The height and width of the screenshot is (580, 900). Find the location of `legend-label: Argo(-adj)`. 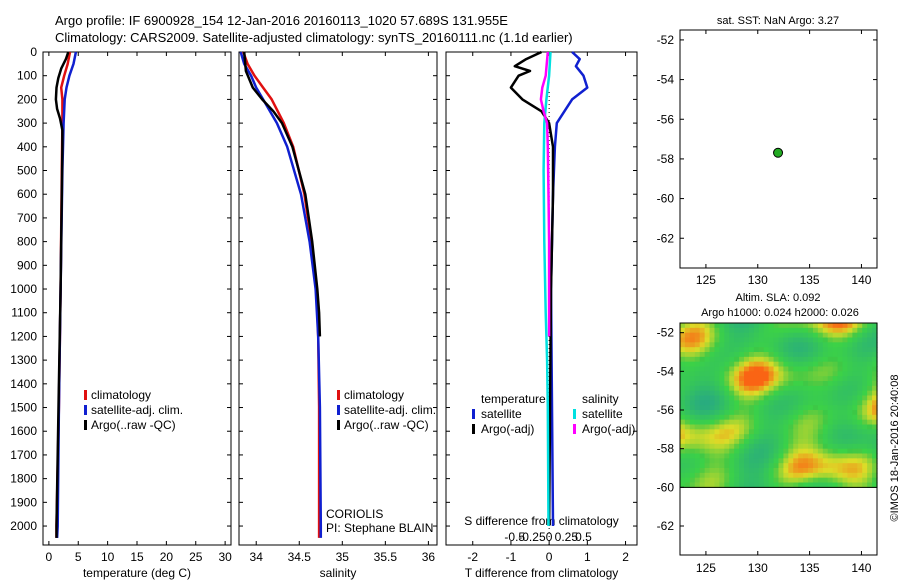

legend-label: Argo(-adj) is located at coordinates (608, 429).